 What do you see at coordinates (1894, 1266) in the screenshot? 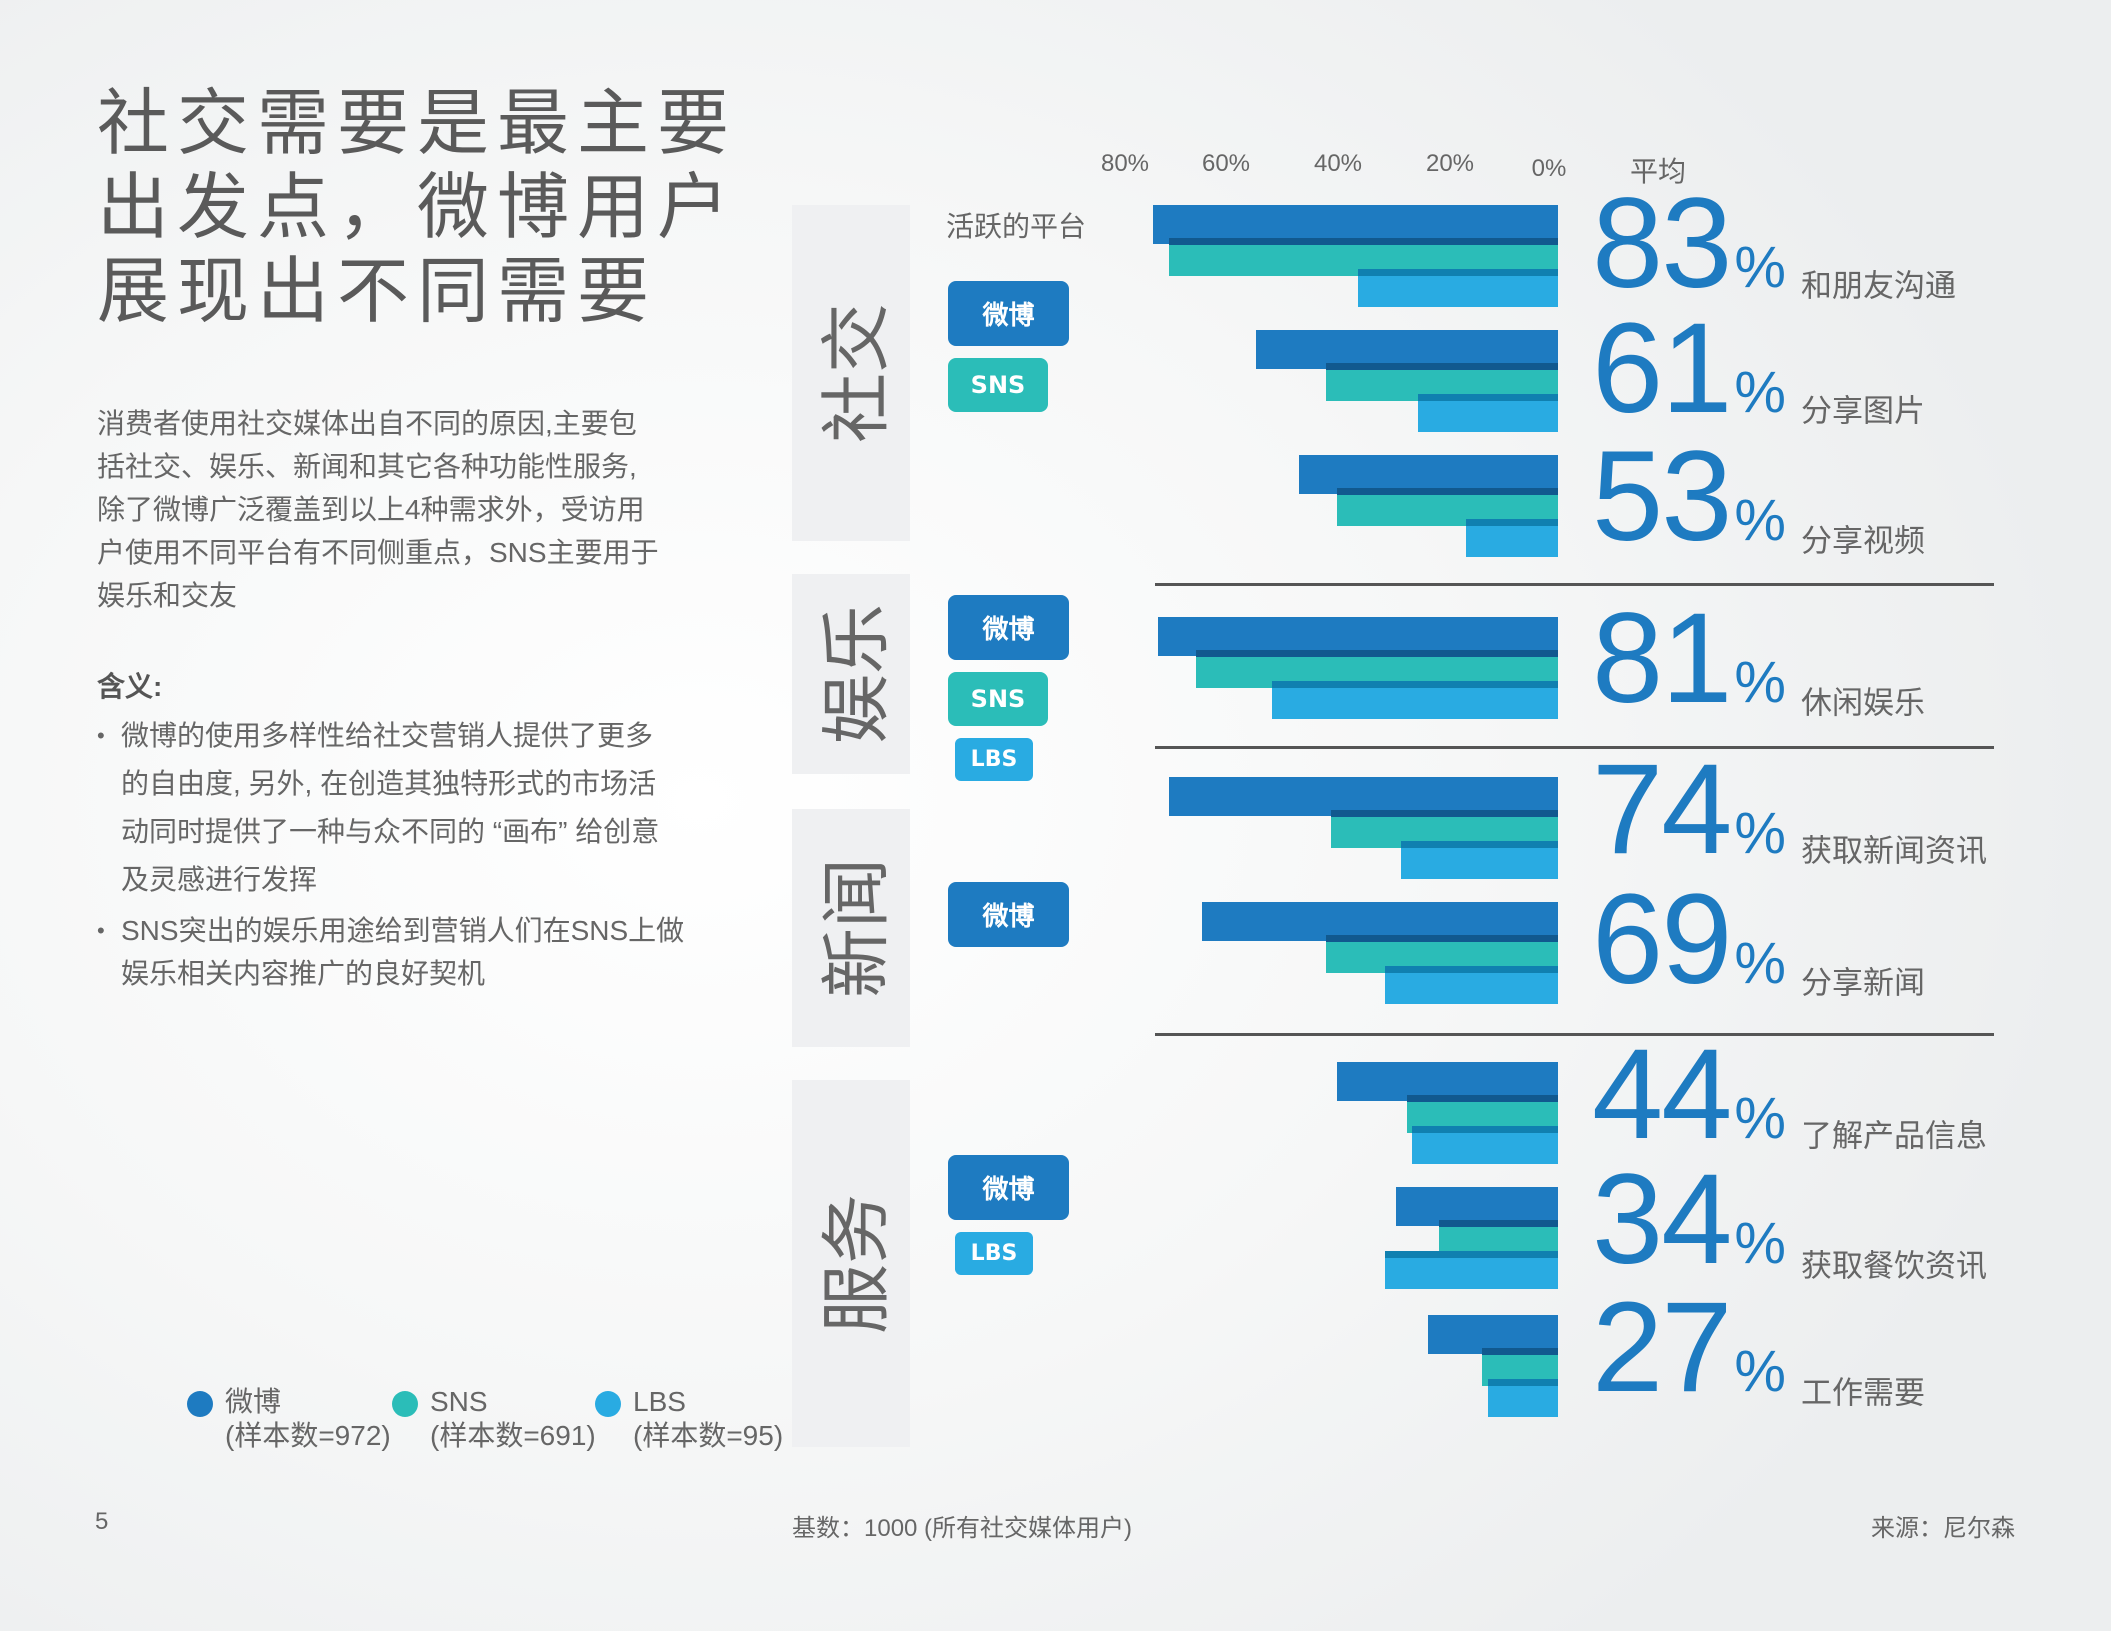
I see `row-label: 获取餐饮资讯` at bounding box center [1894, 1266].